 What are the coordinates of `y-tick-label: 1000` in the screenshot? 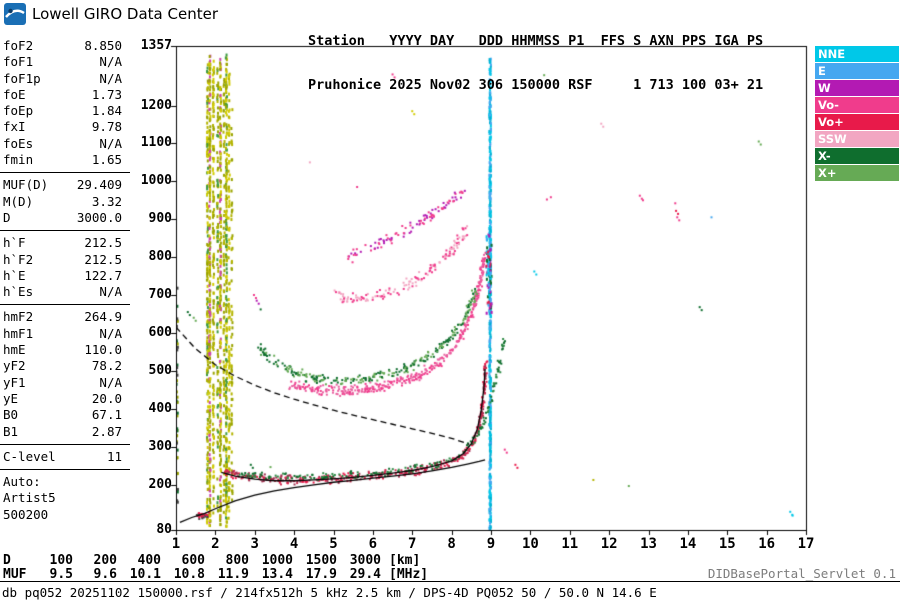 It's located at (156, 181).